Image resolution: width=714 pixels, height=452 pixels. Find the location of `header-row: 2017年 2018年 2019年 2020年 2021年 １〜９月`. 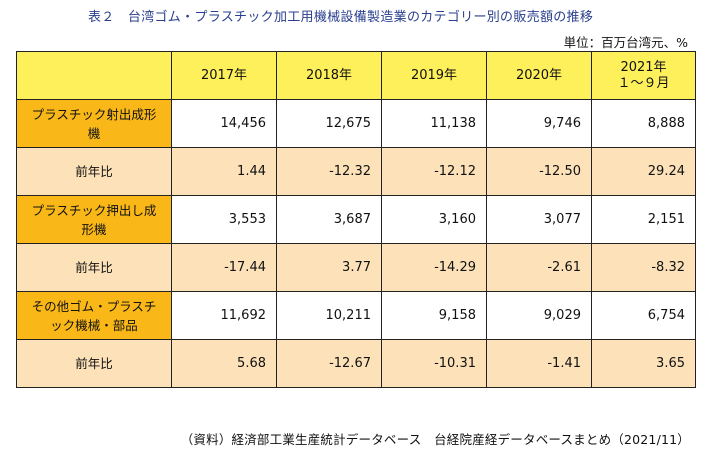

header-row: 2017年 2018年 2019年 2020年 2021年 １〜９月 is located at coordinates (356, 75).